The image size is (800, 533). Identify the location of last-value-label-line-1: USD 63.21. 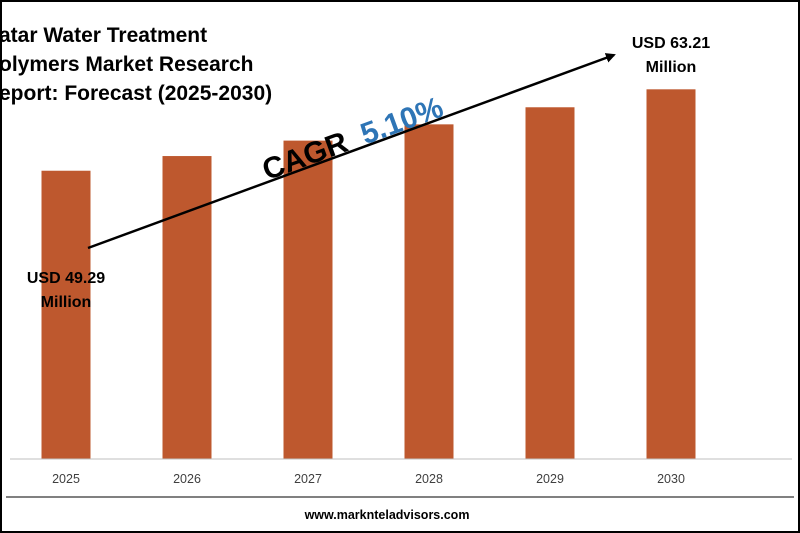
(671, 43).